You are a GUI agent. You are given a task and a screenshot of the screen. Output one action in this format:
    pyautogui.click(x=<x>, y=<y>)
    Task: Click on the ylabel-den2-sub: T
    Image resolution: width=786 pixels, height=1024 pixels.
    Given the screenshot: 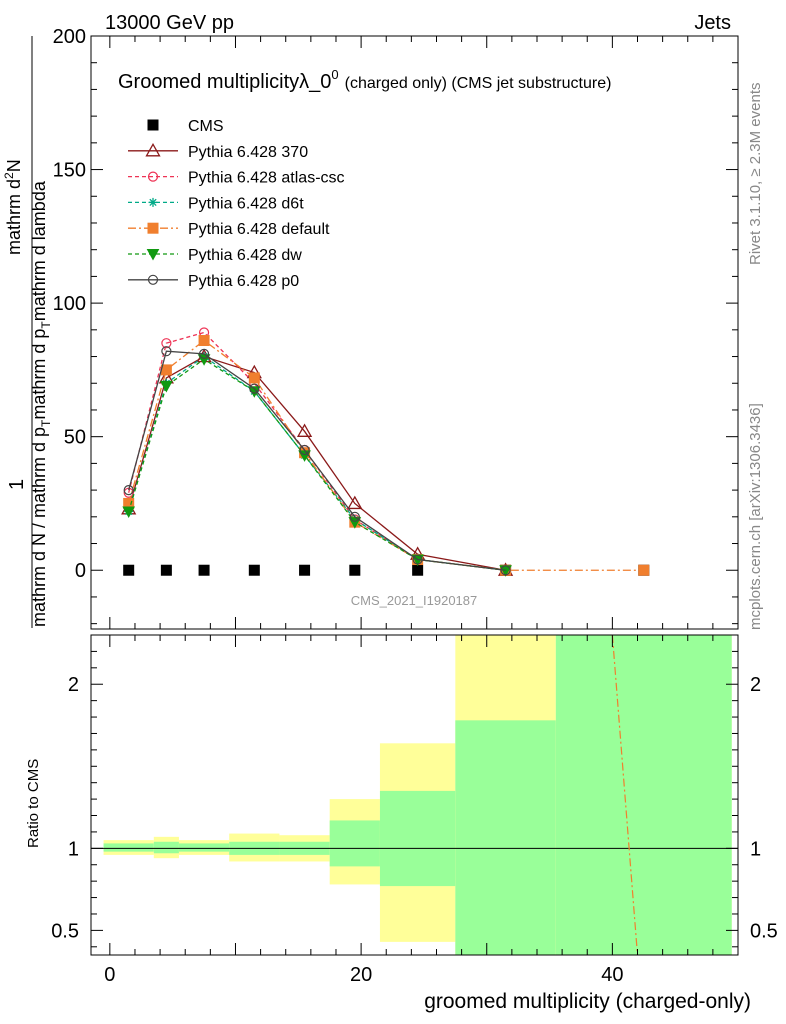 What is the action you would take?
    pyautogui.click(x=46, y=325)
    